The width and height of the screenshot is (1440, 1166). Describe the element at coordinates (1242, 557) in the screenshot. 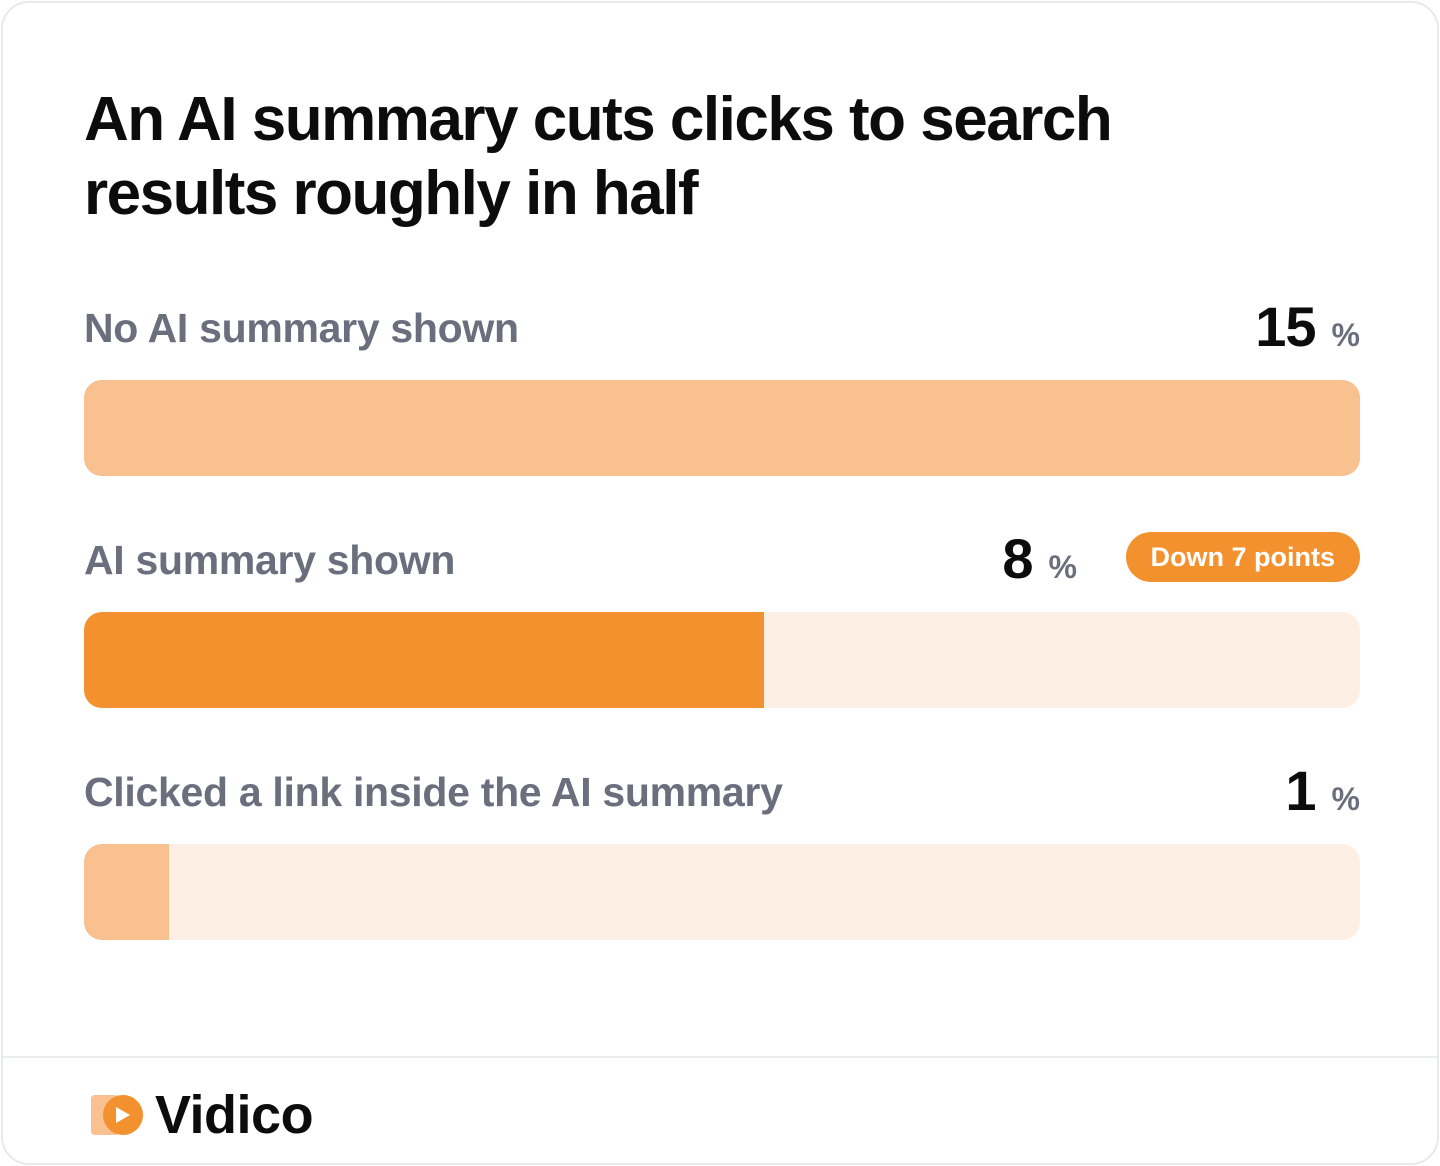

I see `change-badge: Down 7 points` at that location.